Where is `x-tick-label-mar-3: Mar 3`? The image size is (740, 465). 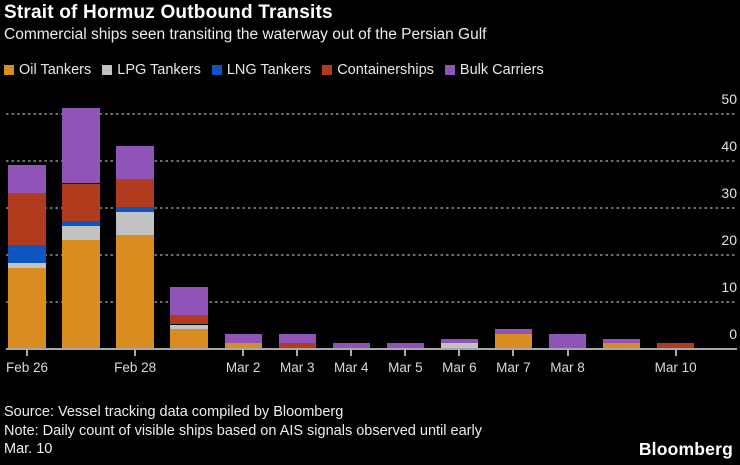
x-tick-label-mar-3: Mar 3 is located at coordinates (297, 367).